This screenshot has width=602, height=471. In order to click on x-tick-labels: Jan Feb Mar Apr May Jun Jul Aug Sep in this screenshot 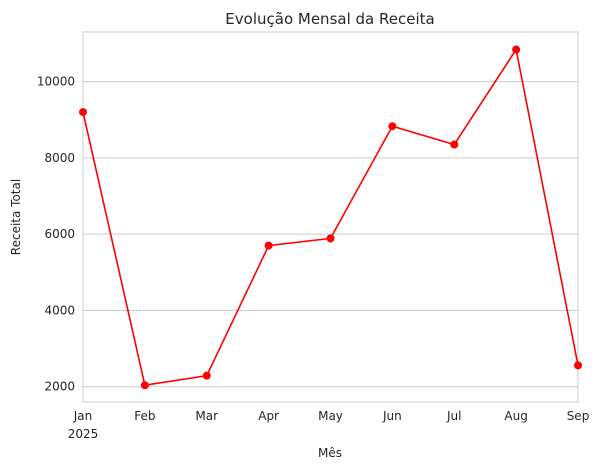, I will do `click(331, 416)`.